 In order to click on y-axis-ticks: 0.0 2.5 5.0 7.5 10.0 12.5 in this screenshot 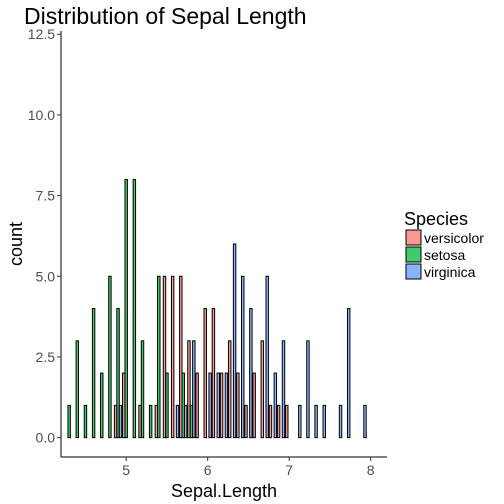, I will do `click(44, 236)`.